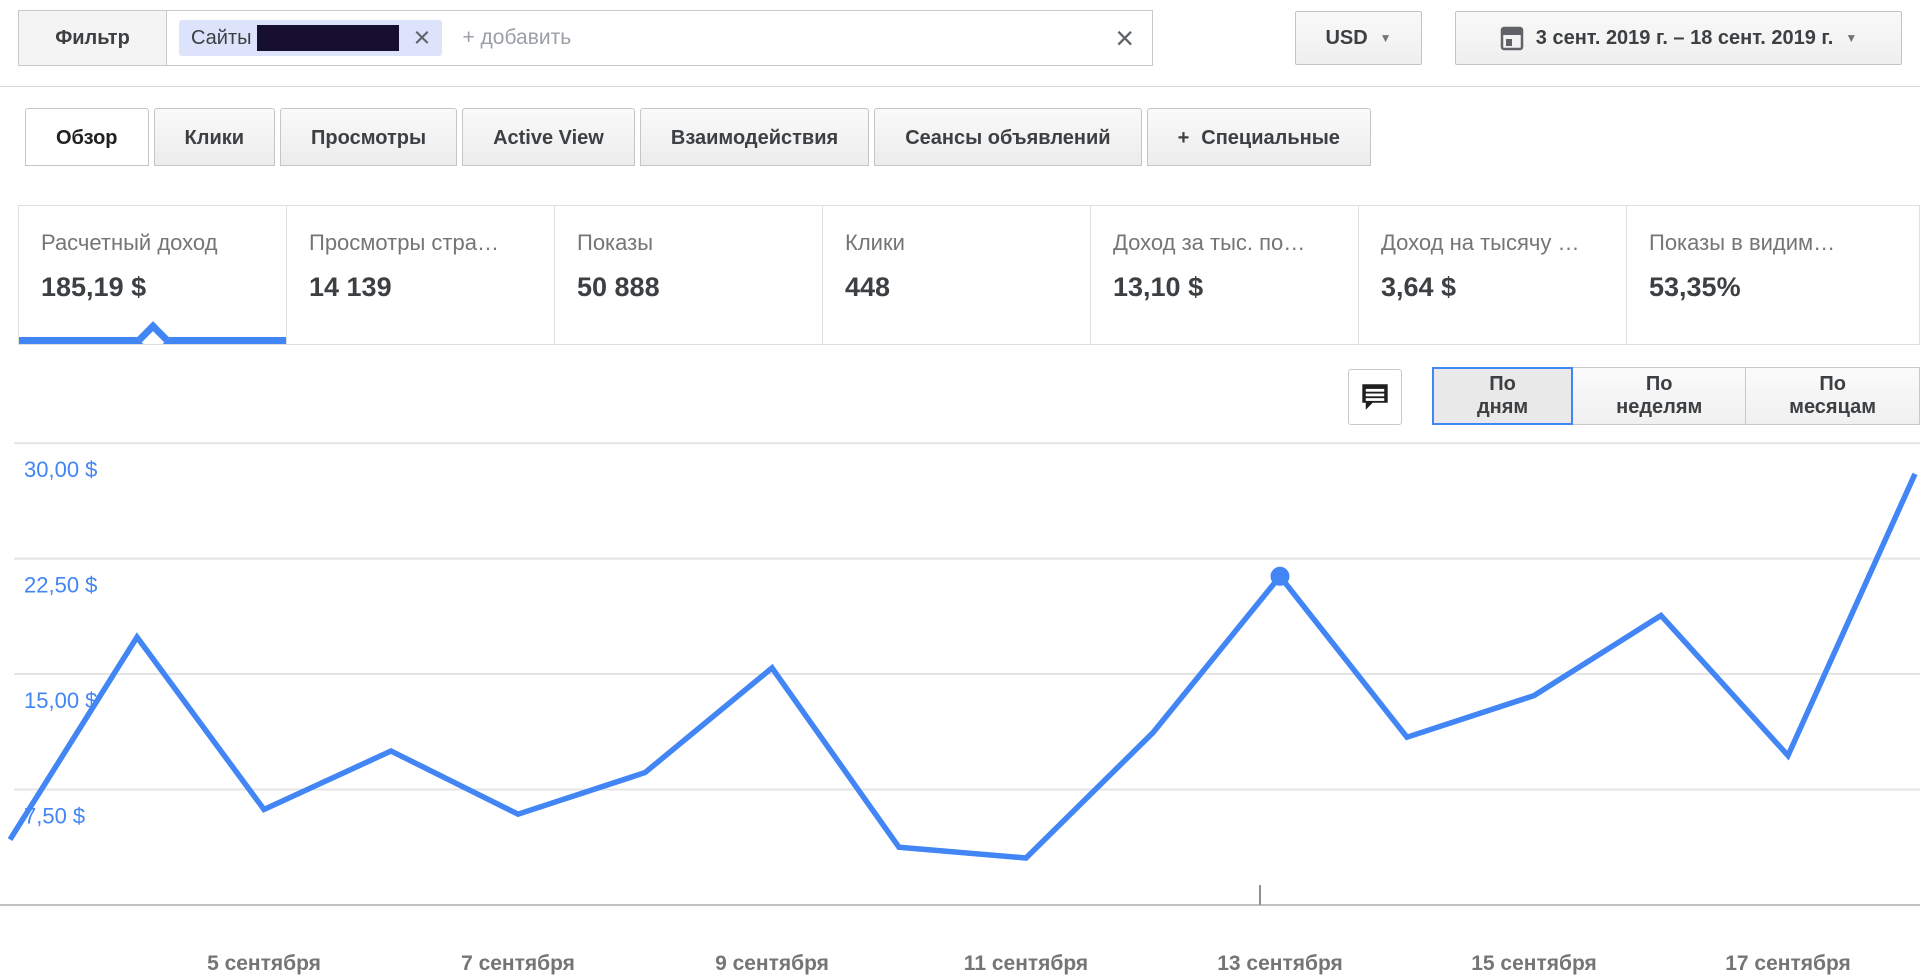 This screenshot has width=1920, height=978. I want to click on highlighted-point, so click(1280, 576).